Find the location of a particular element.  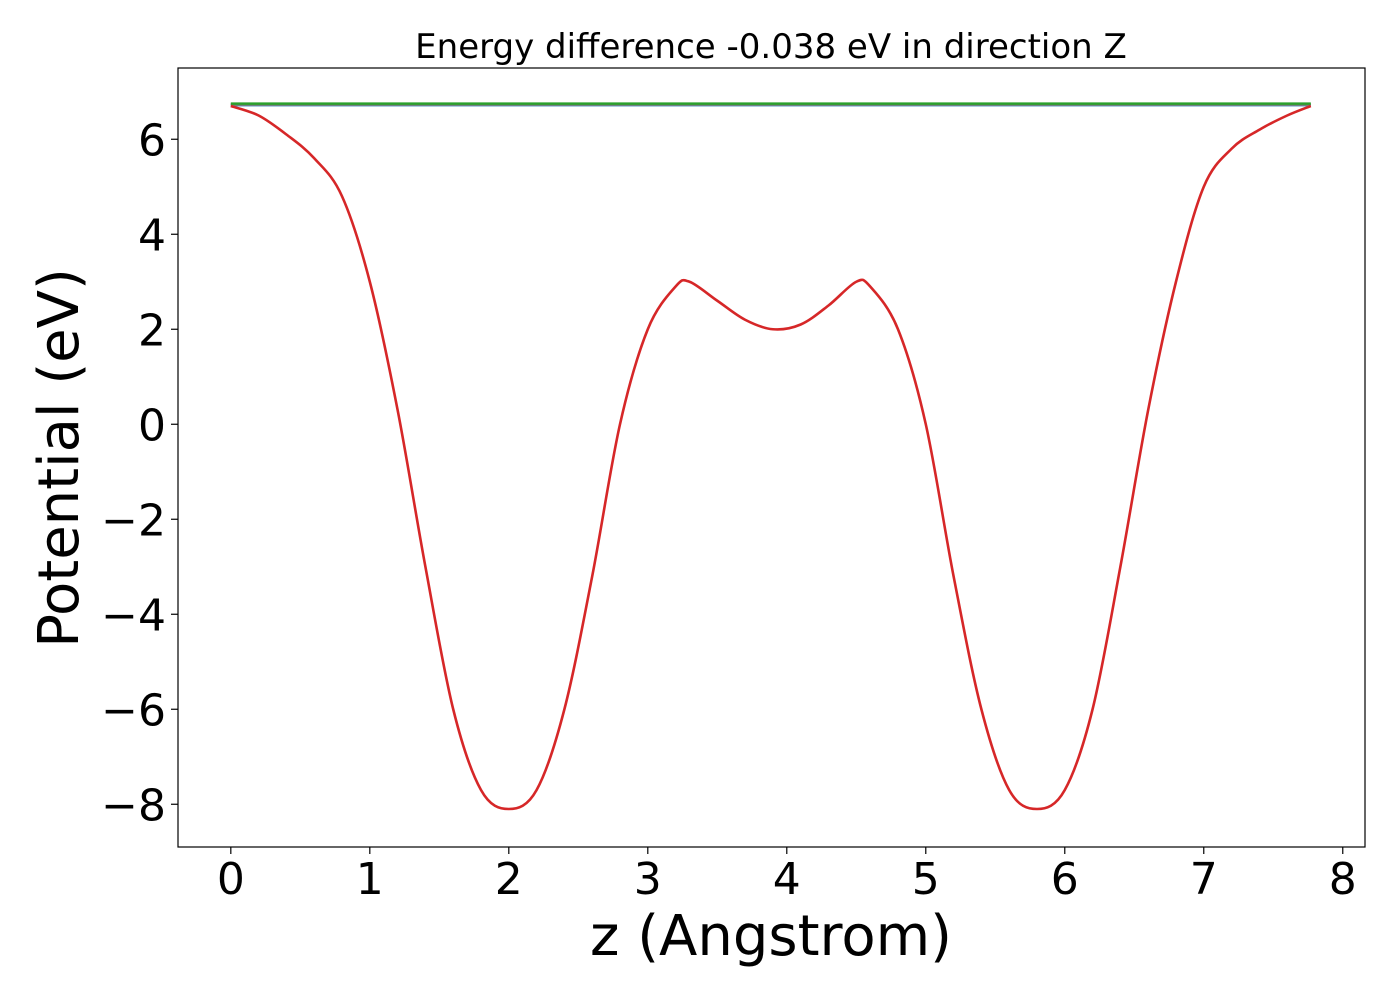

x-tick-label: 2 is located at coordinates (509, 879).